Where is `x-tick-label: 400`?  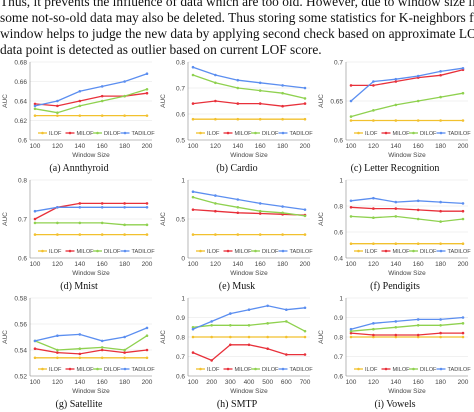 x-tick-label: 400 is located at coordinates (249, 382).